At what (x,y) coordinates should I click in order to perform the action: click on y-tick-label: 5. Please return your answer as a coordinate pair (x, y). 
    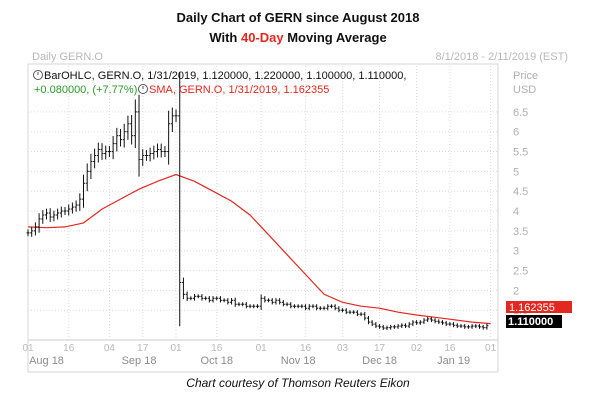
    Looking at the image, I should click on (516, 172).